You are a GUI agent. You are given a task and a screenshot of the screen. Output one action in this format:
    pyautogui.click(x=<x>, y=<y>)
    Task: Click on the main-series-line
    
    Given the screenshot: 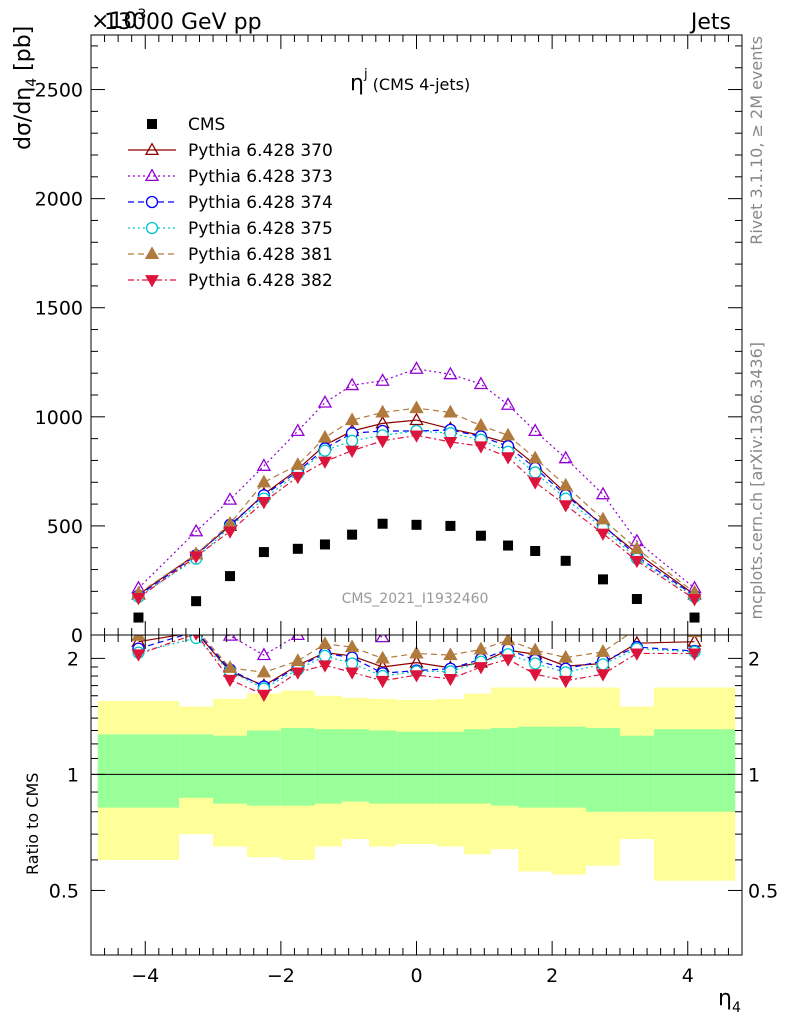 What is the action you would take?
    pyautogui.click(x=416, y=507)
    